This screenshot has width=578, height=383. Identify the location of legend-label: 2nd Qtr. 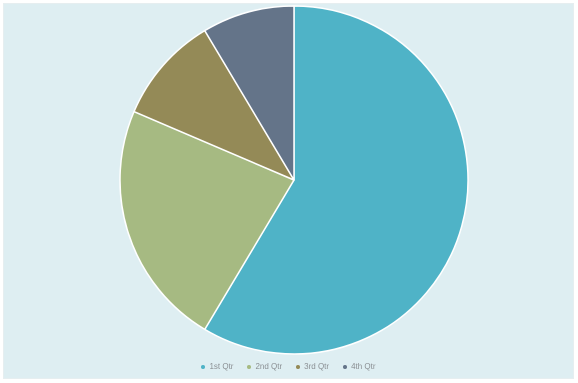
(269, 366).